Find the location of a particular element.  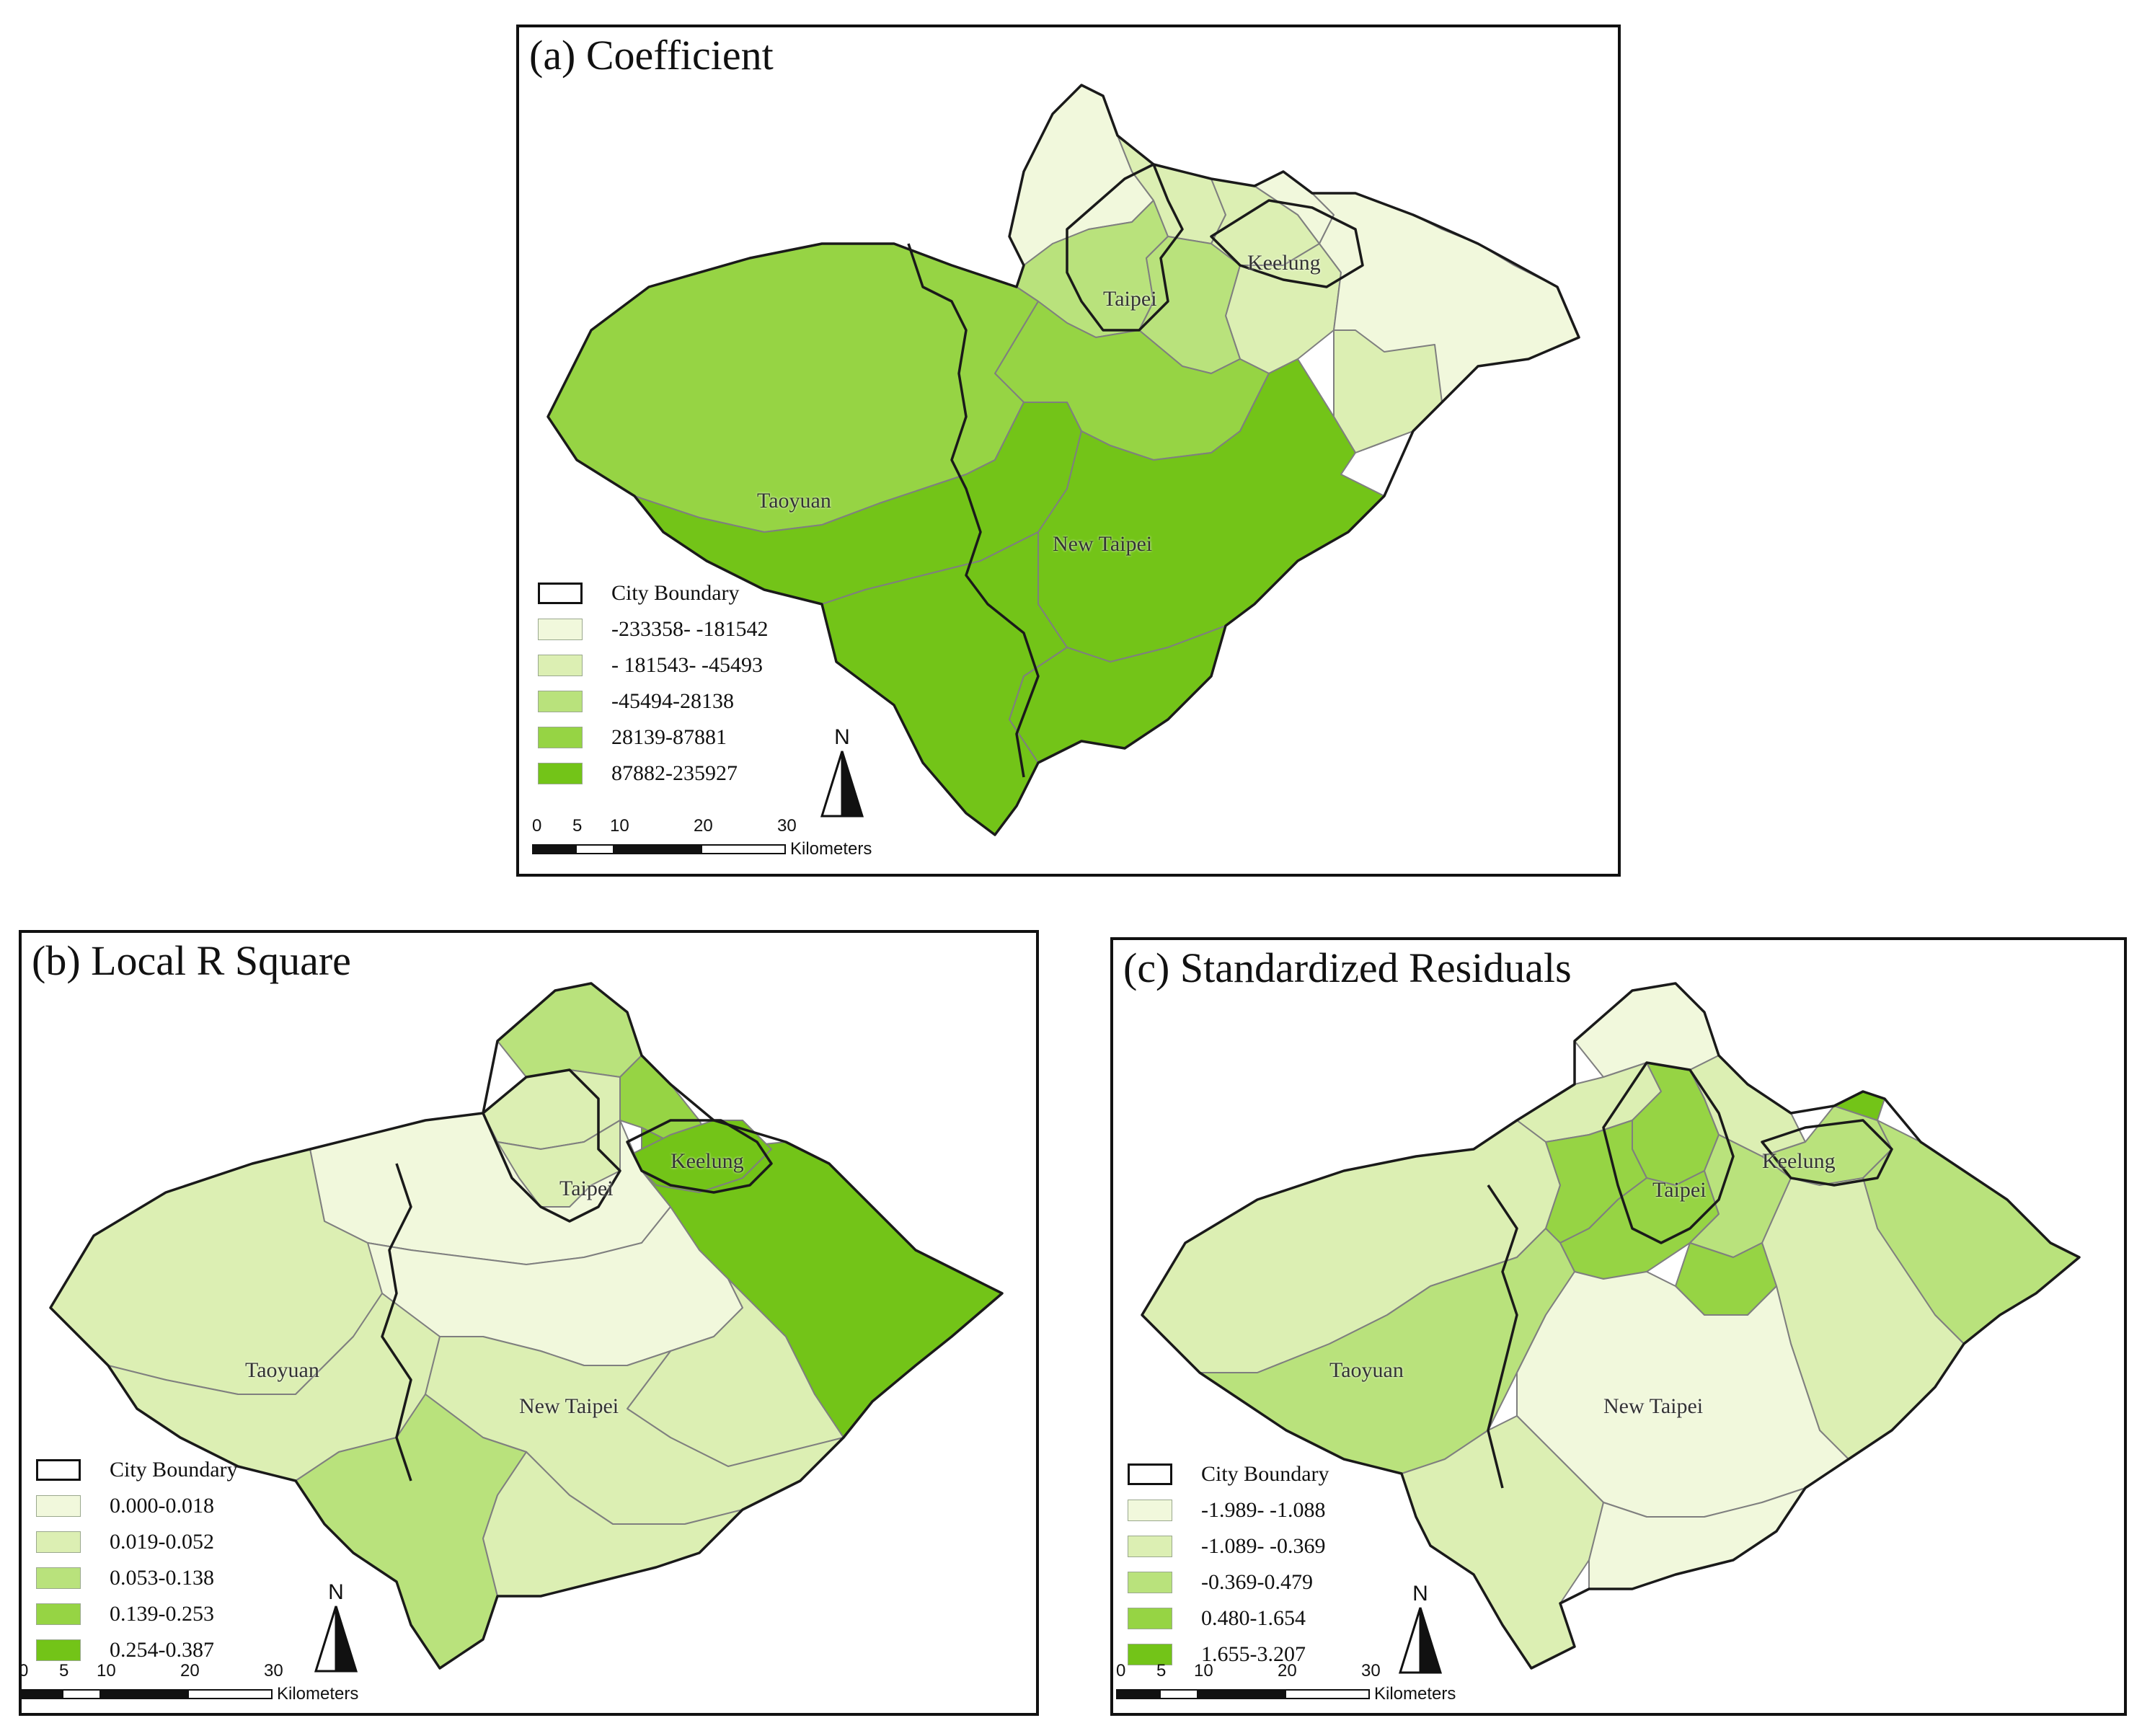

legend-label: 0.019-0.052 is located at coordinates (162, 1542).